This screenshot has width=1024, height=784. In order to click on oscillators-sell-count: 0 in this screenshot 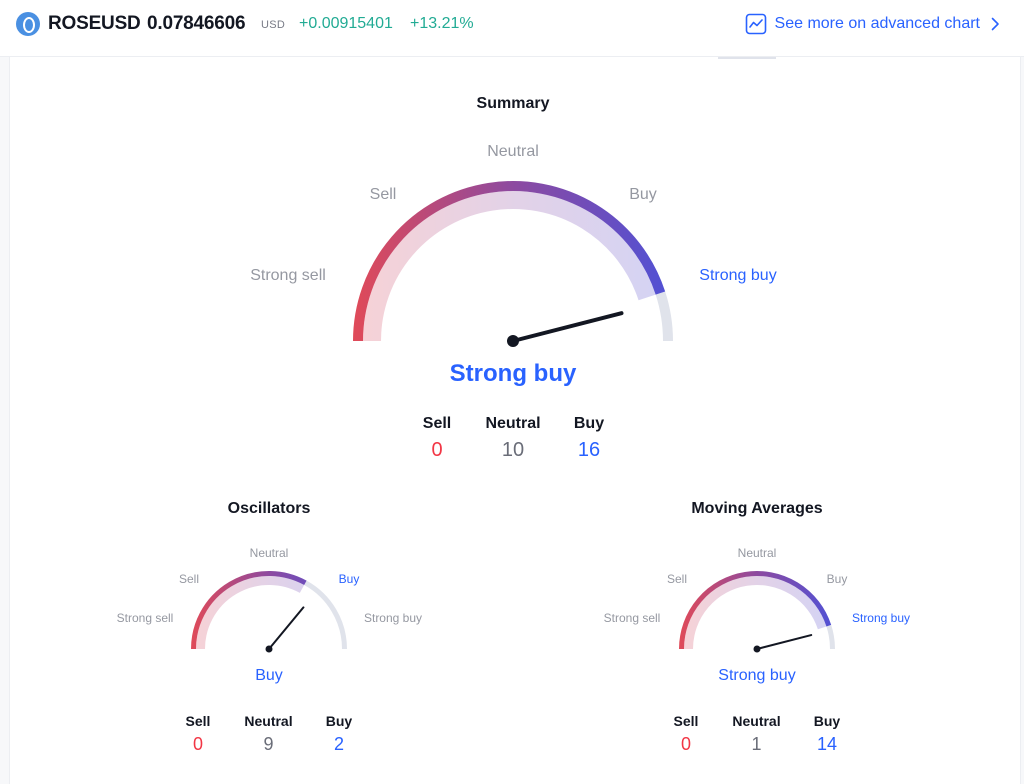, I will do `click(197, 744)`.